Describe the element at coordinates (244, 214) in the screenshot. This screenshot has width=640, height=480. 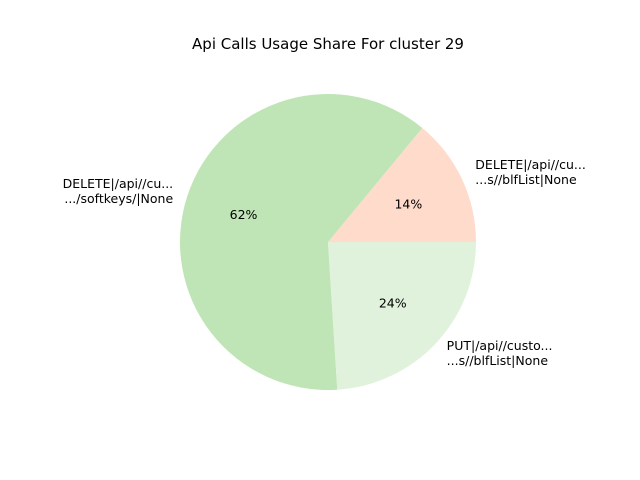
I see `pie-slice-pct-1: 62%` at that location.